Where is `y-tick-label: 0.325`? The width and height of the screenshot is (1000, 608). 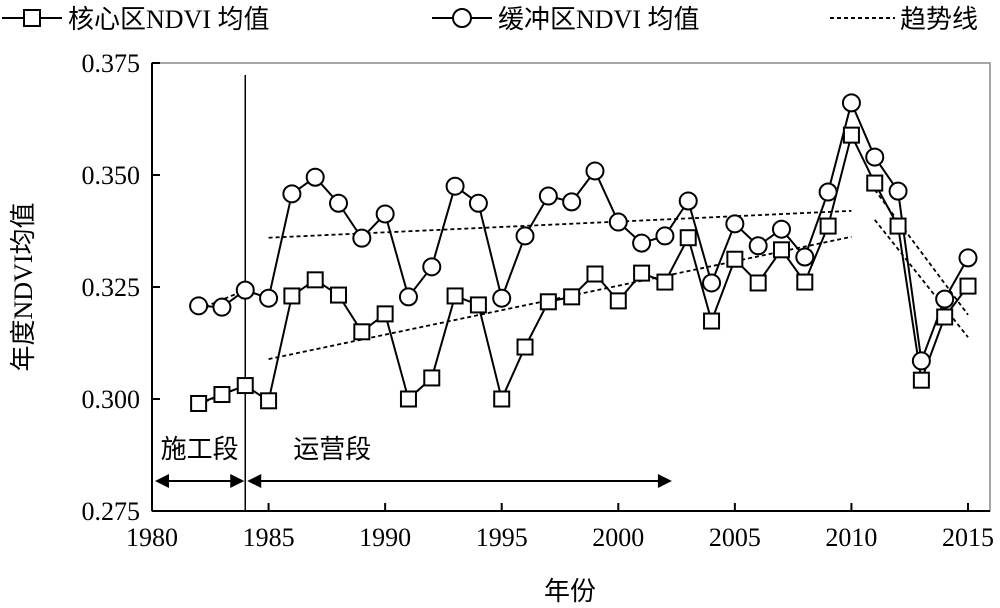 y-tick-label: 0.325 is located at coordinates (111, 287).